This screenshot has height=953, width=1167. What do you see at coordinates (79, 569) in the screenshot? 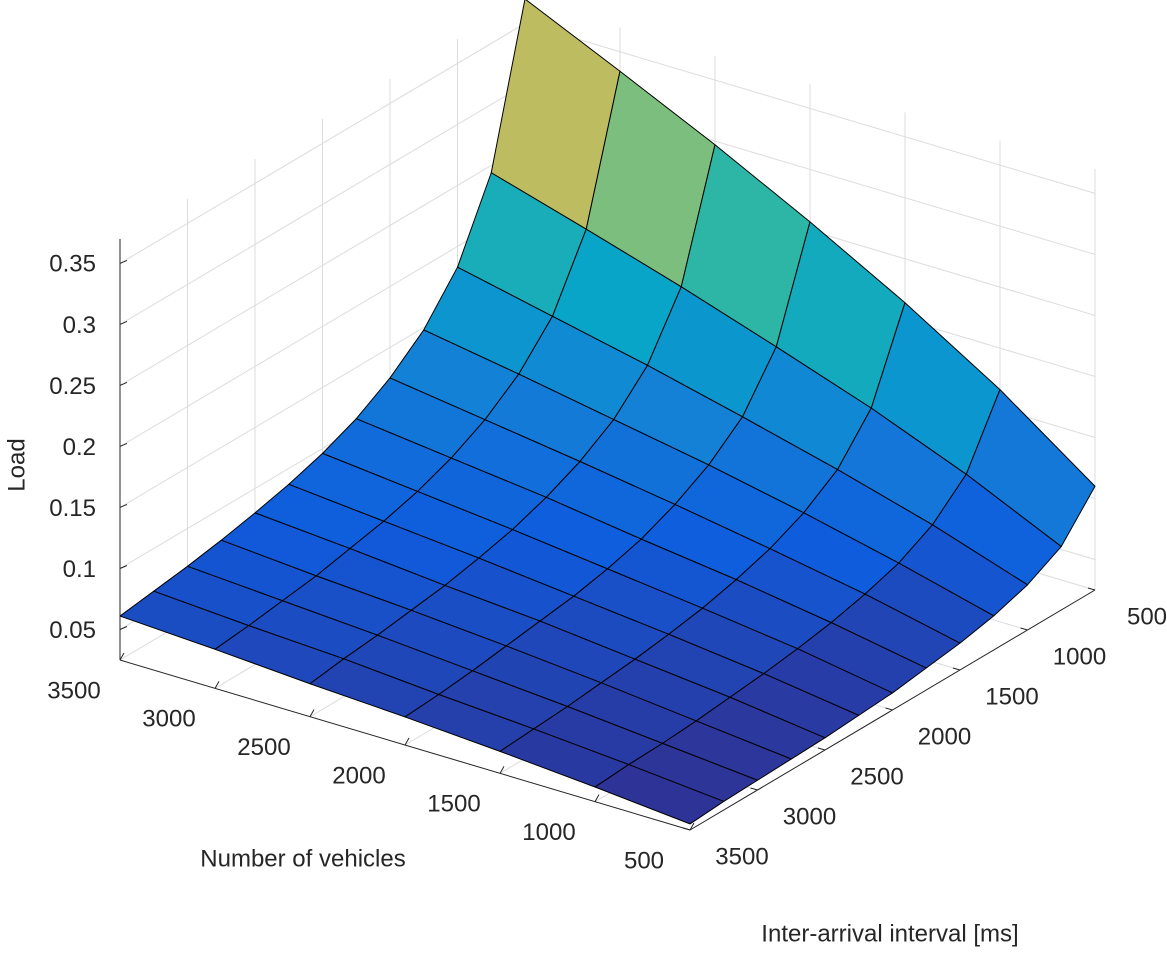
I see `z-tick-label: 0.1` at bounding box center [79, 569].